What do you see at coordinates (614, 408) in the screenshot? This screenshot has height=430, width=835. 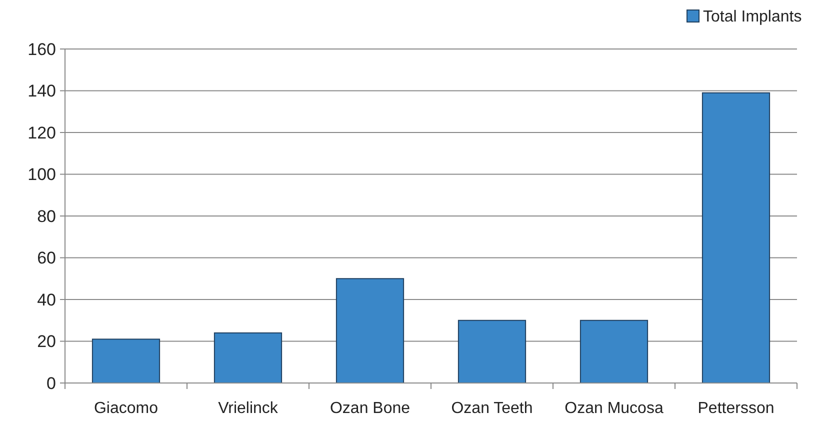 I see `x-tick-label: Ozan Mucosa` at bounding box center [614, 408].